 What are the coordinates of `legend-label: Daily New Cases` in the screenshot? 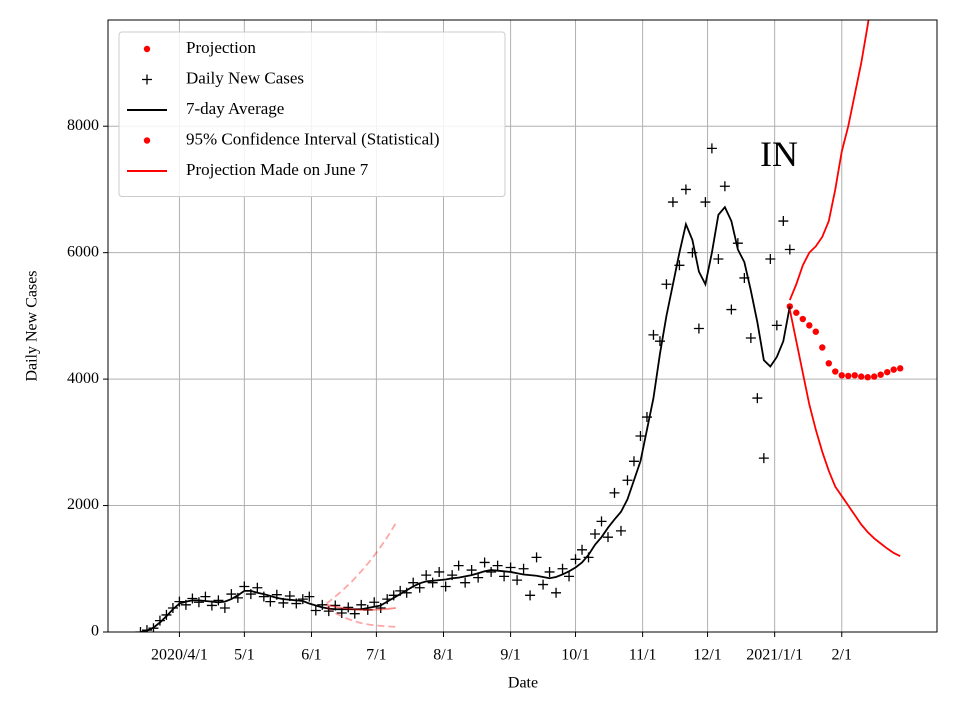 It's located at (245, 77).